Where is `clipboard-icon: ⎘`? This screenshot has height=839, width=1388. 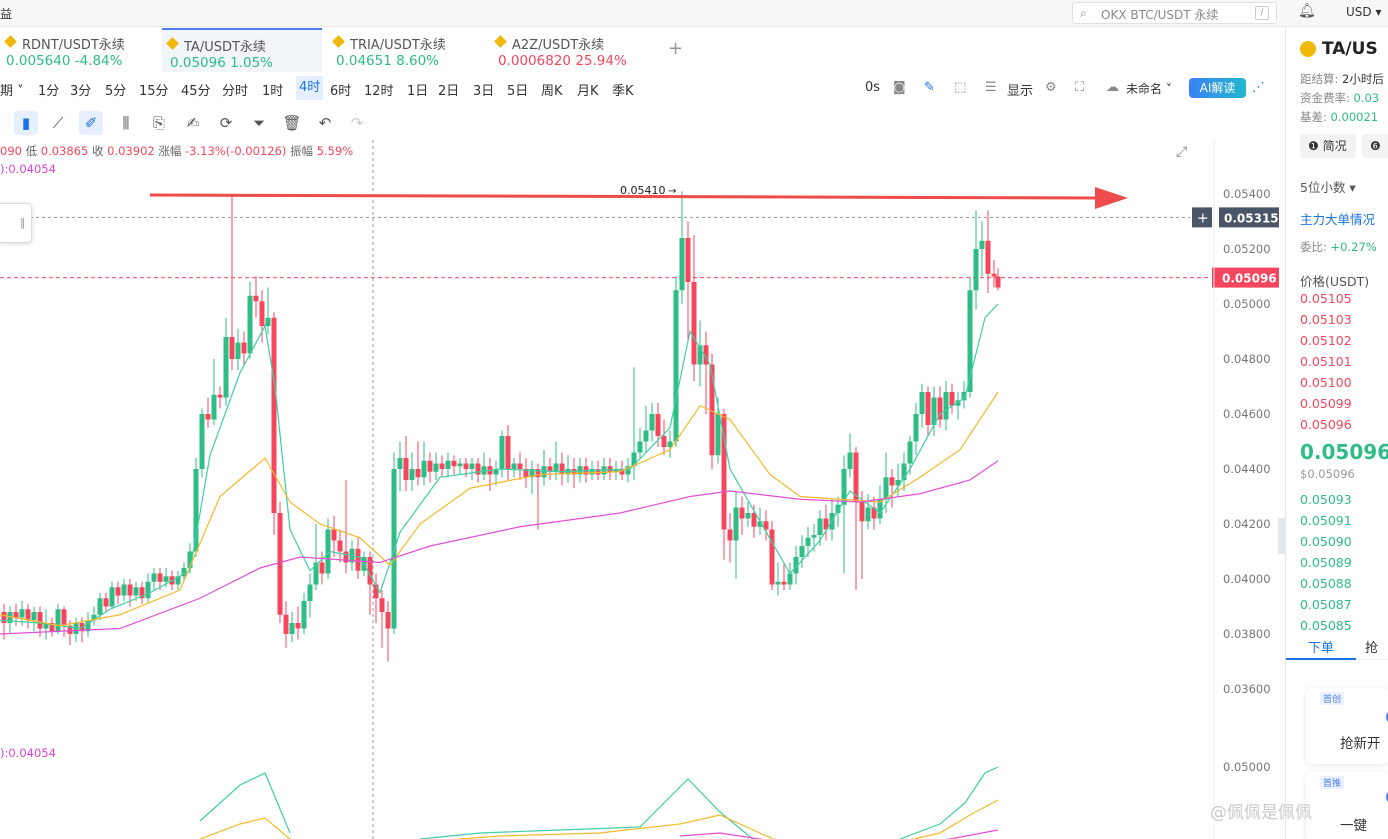
clipboard-icon: ⎘ is located at coordinates (158, 123).